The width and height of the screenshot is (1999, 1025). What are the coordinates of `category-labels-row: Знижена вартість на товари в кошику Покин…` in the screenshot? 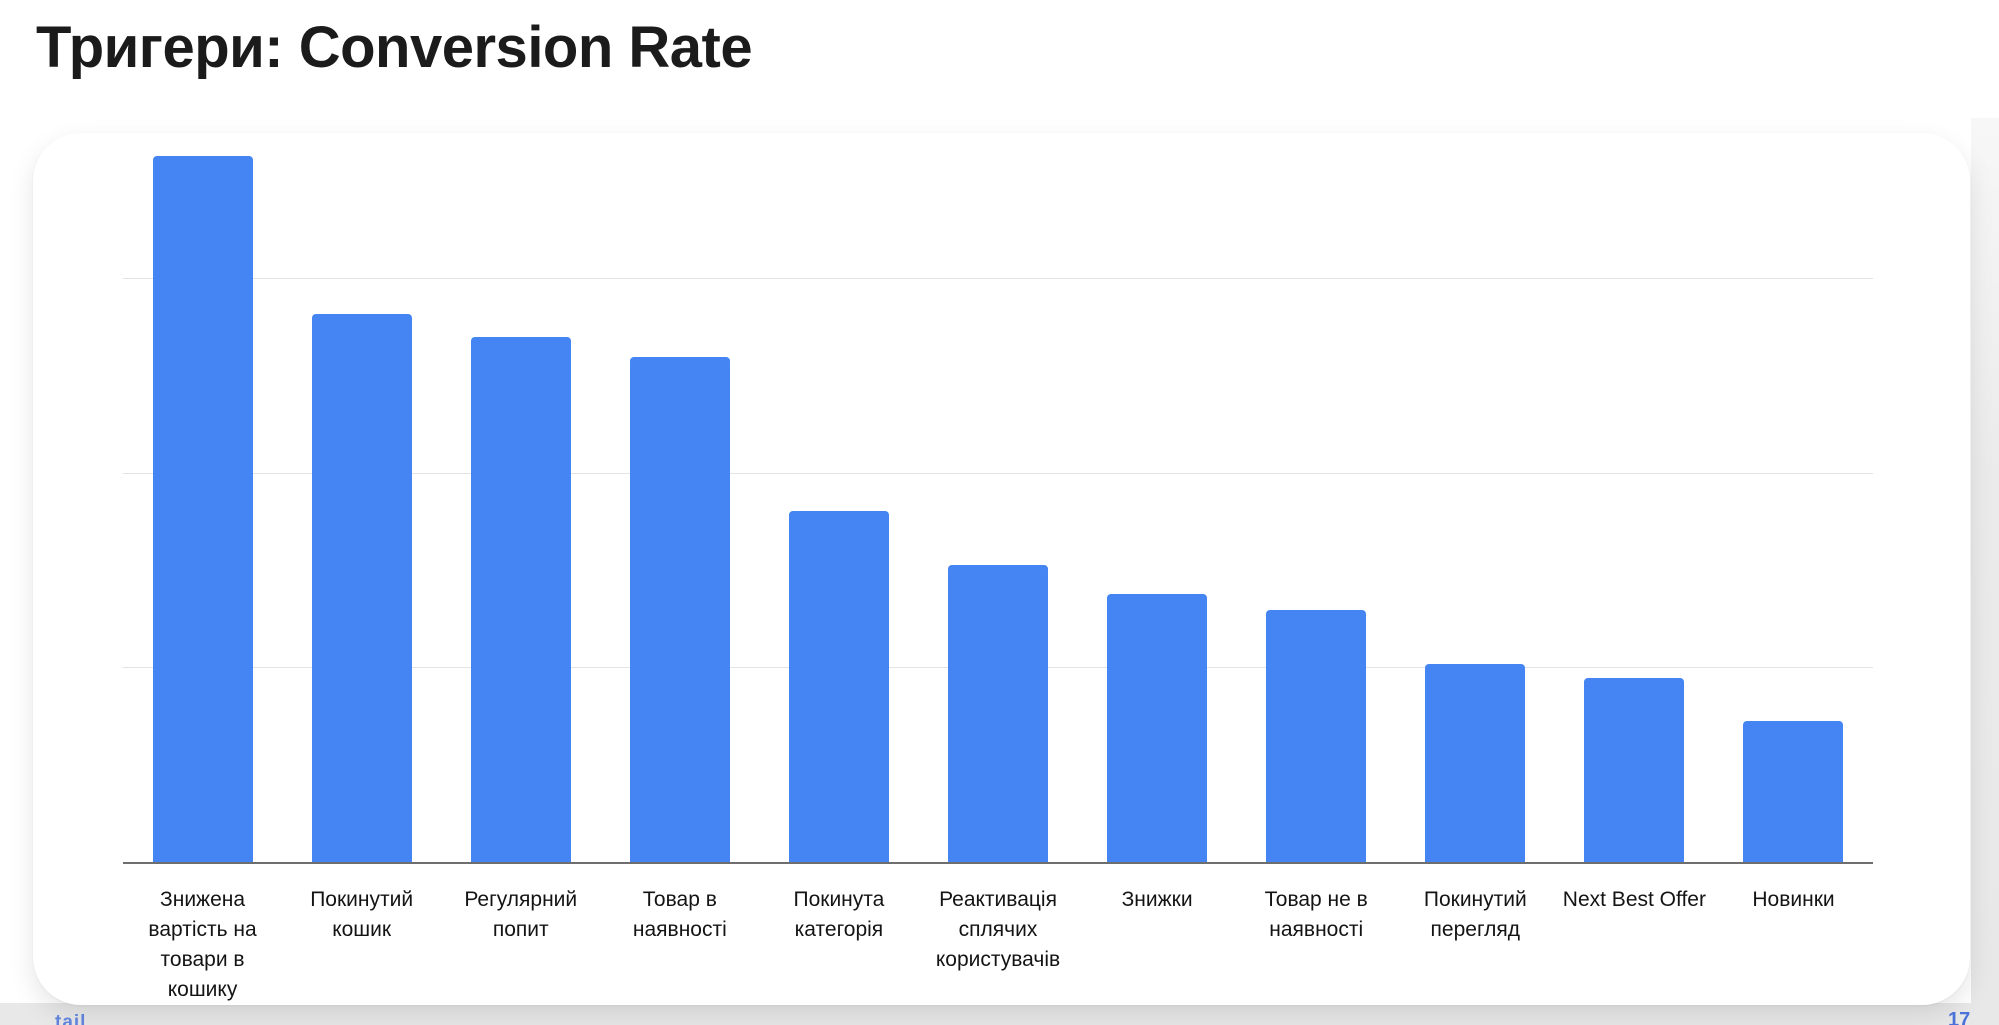 It's located at (998, 934).